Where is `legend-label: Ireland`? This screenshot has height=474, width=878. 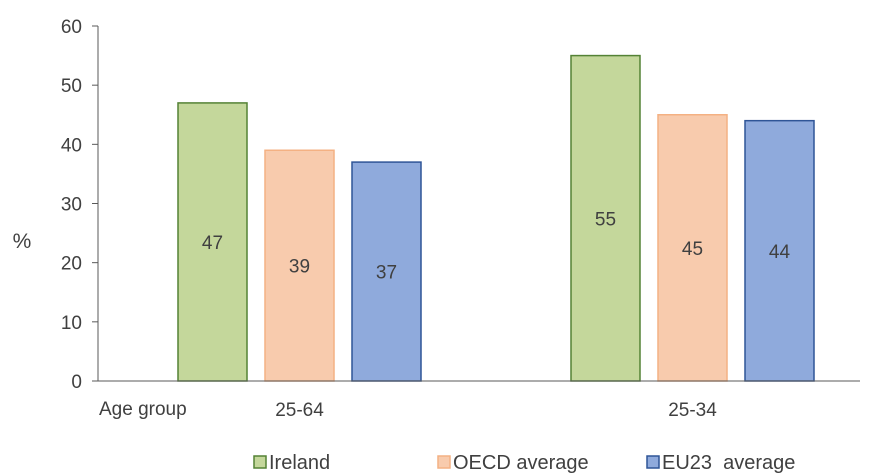 legend-label: Ireland is located at coordinates (299, 463).